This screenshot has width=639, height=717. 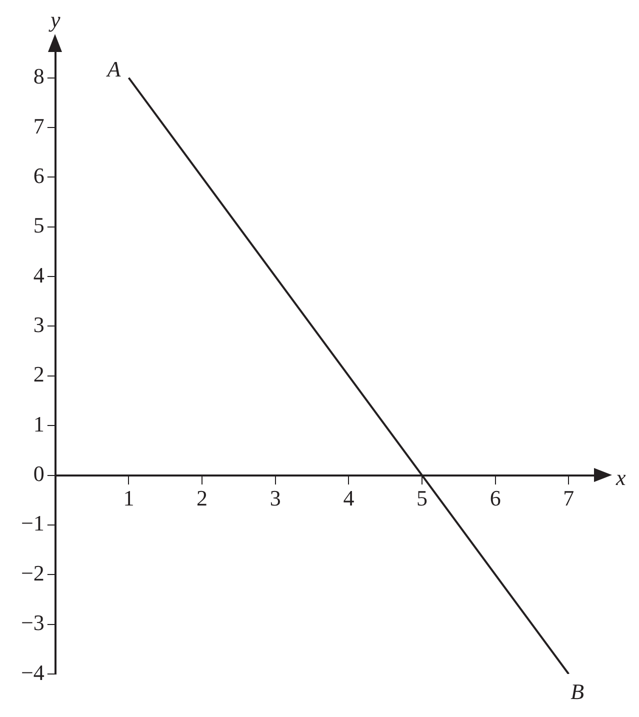 I want to click on y-tick-label: 4, so click(x=38, y=275).